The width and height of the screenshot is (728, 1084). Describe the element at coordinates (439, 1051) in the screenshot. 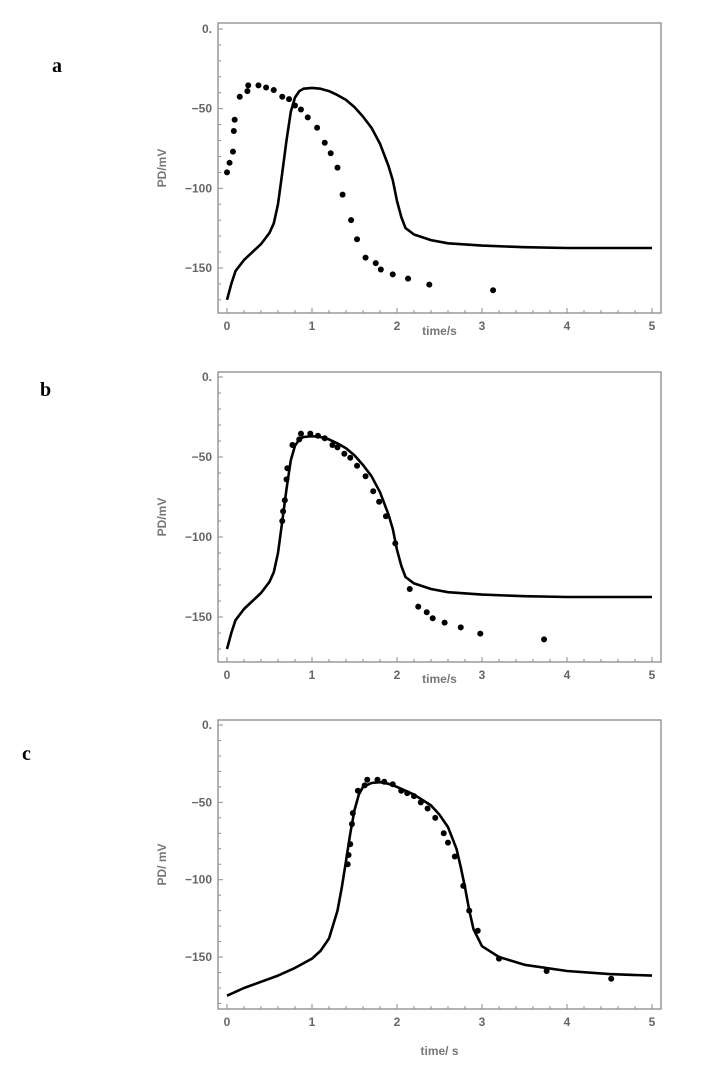

I see `x-axis-label: time/ s` at that location.